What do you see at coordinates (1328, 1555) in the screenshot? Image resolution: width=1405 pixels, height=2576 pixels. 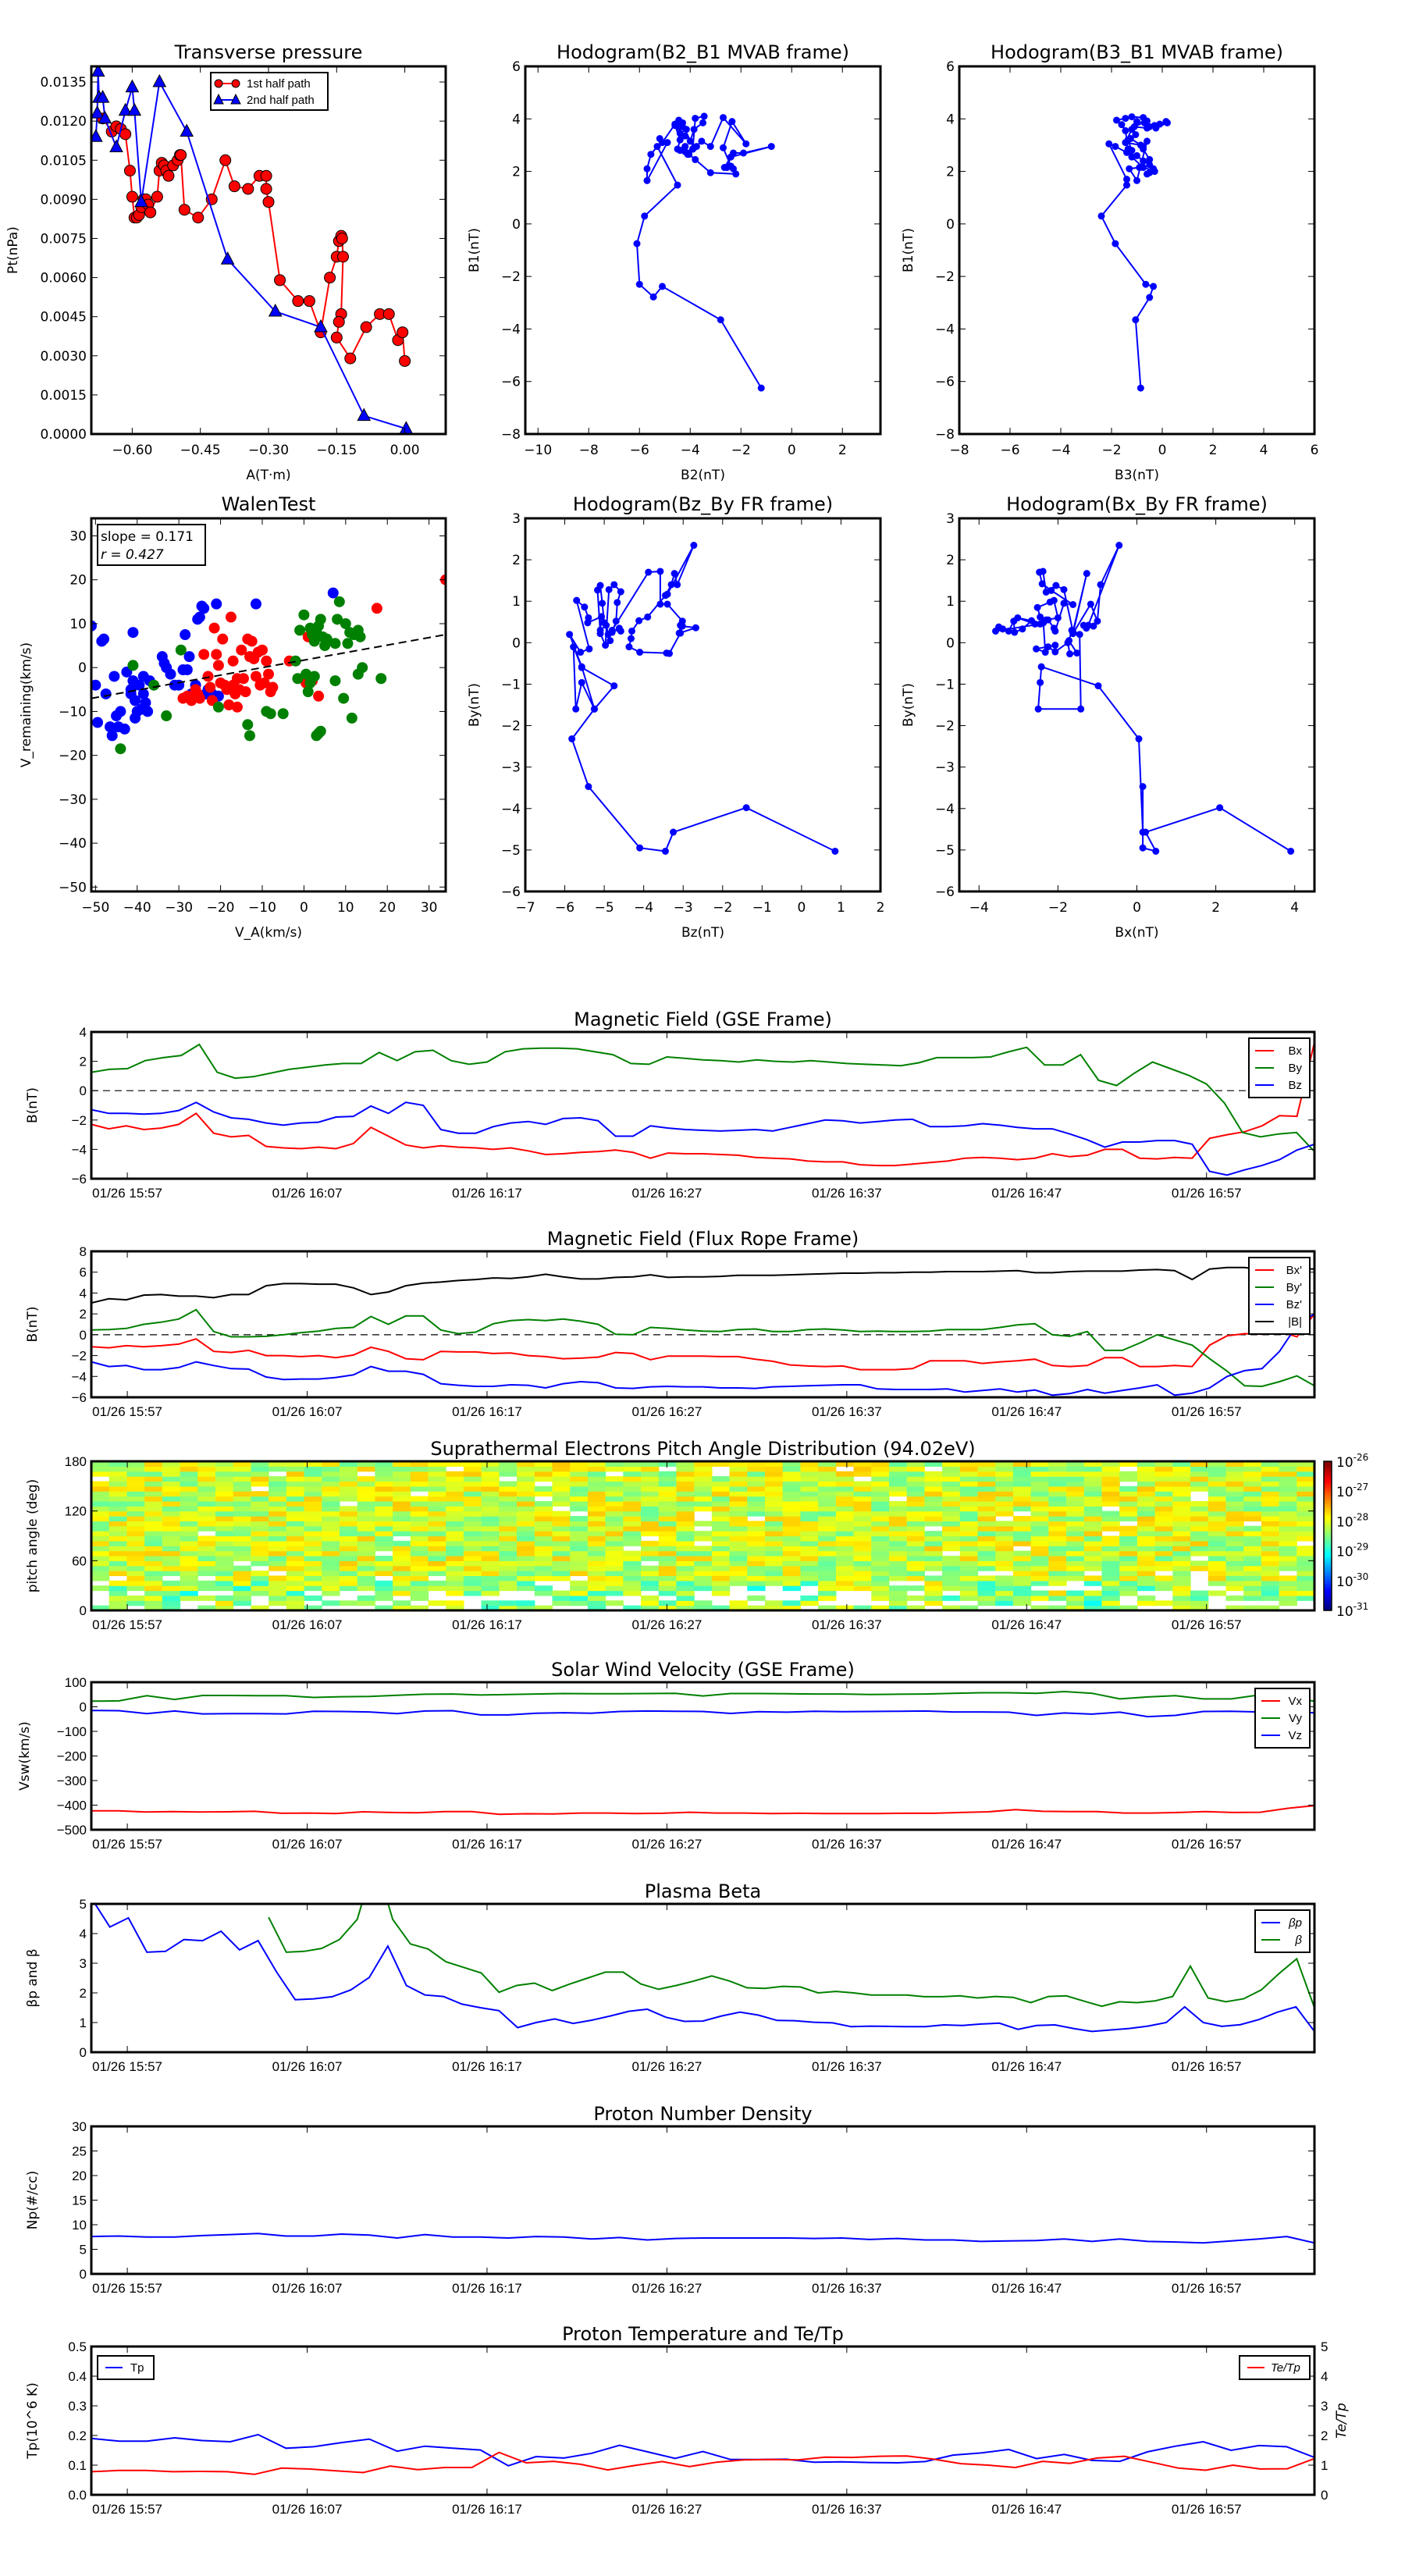 I see `colorbar-segment` at bounding box center [1328, 1555].